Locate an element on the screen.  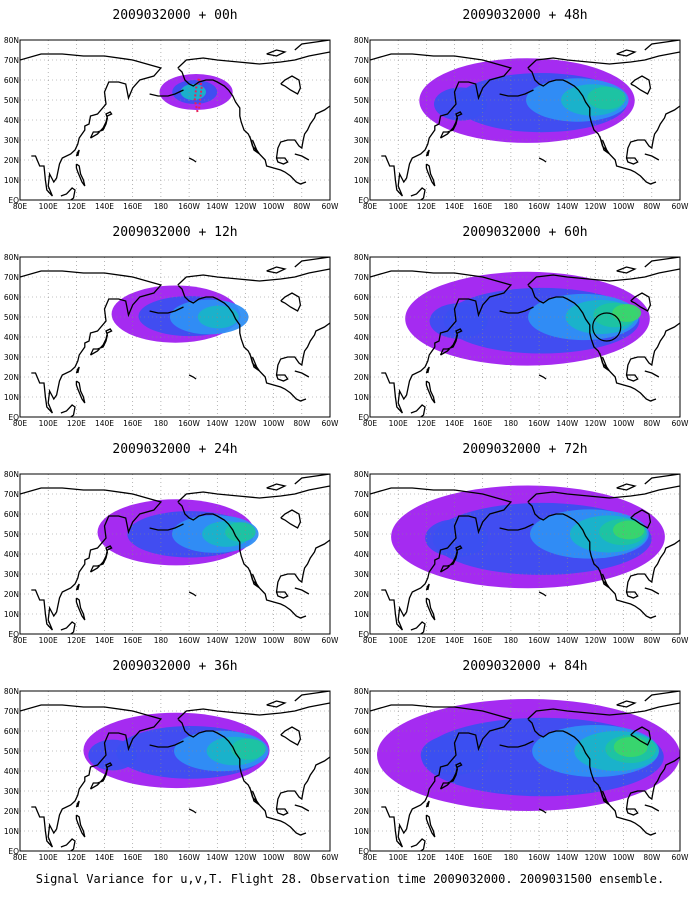
panel-title: 2009032000 + 72h is located at coordinates (525, 449).